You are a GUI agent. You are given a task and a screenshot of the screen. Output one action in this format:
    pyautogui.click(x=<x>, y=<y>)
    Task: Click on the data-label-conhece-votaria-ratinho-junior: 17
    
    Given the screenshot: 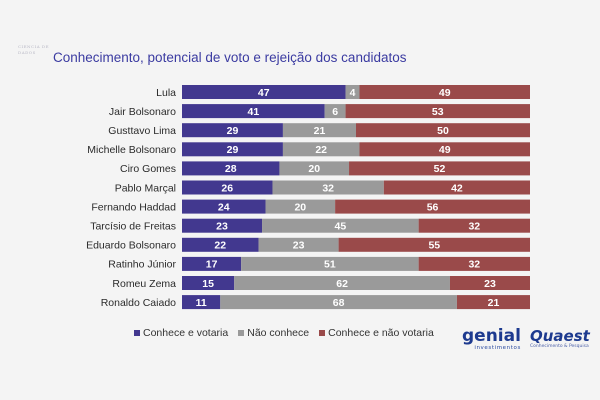 What is the action you would take?
    pyautogui.click(x=212, y=265)
    